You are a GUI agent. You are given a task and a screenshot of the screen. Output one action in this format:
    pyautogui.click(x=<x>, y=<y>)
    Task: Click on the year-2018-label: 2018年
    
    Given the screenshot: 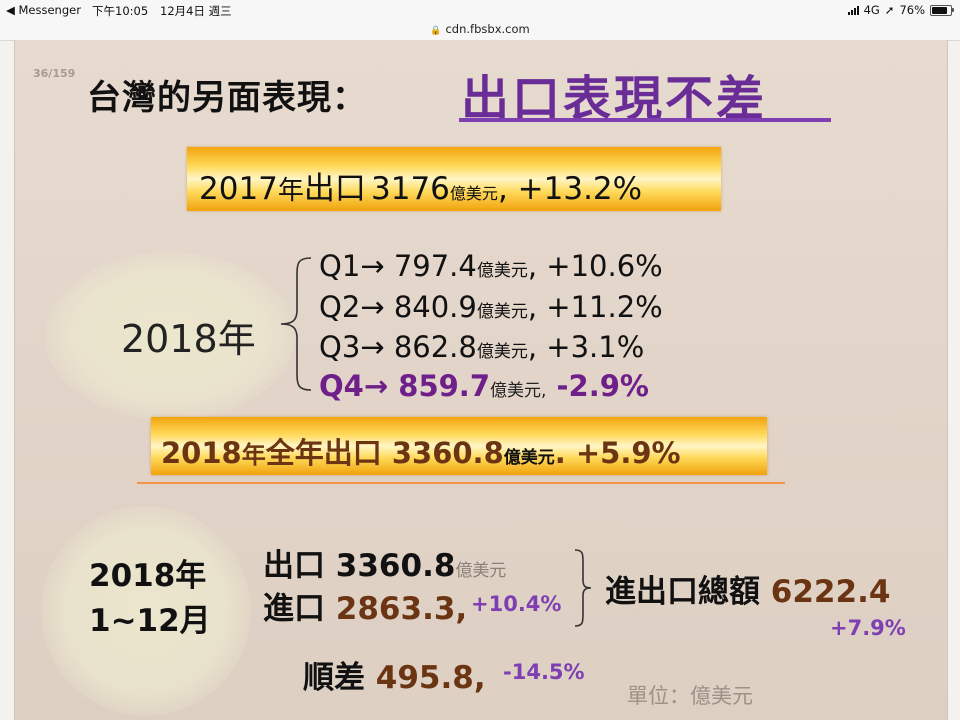 What is the action you would take?
    pyautogui.click(x=188, y=335)
    